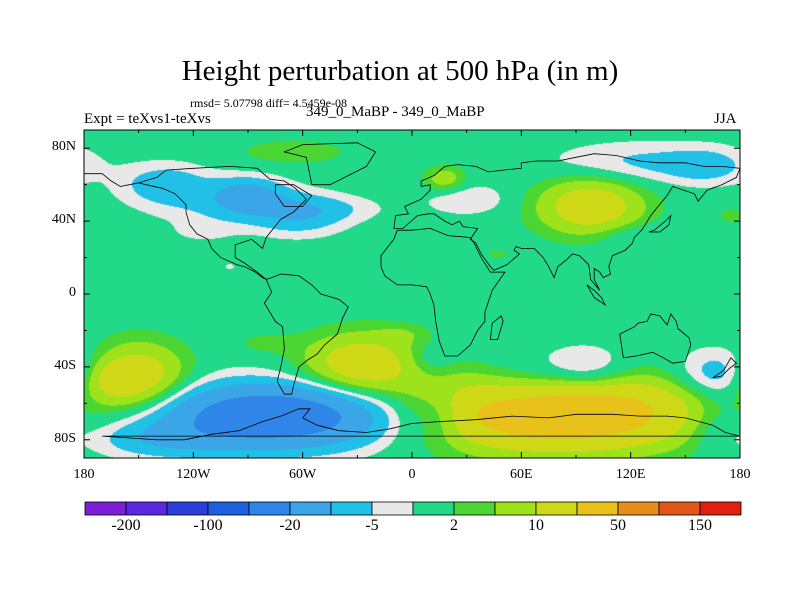 This screenshot has height=600, width=800. What do you see at coordinates (65, 438) in the screenshot?
I see `lat-tick-label: 80S` at bounding box center [65, 438].